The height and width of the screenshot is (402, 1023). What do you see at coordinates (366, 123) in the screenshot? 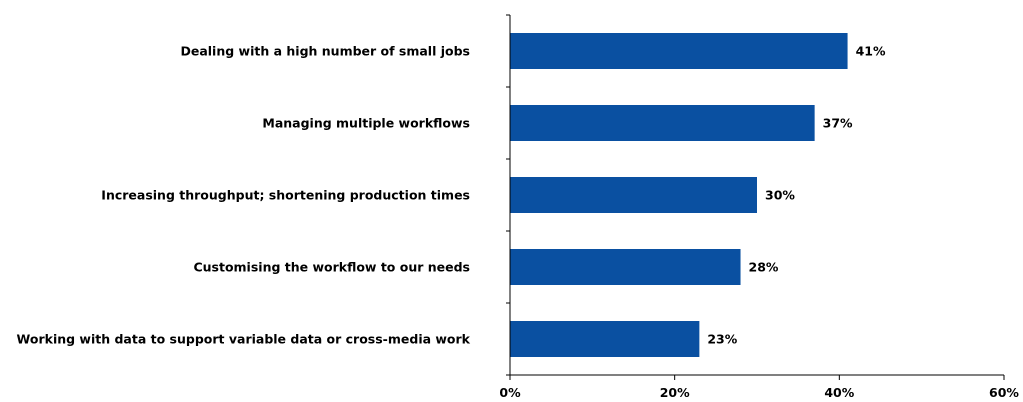
I see `category-label: Managing multiple workflows` at bounding box center [366, 123].